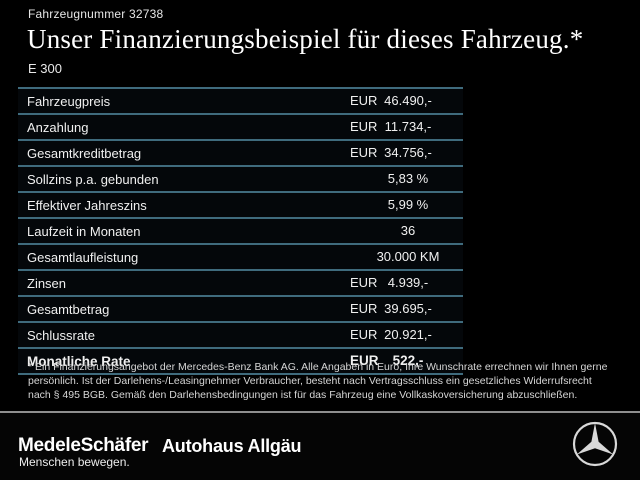 This screenshot has height=480, width=640. I want to click on row-value: 46.490,-, so click(408, 100).